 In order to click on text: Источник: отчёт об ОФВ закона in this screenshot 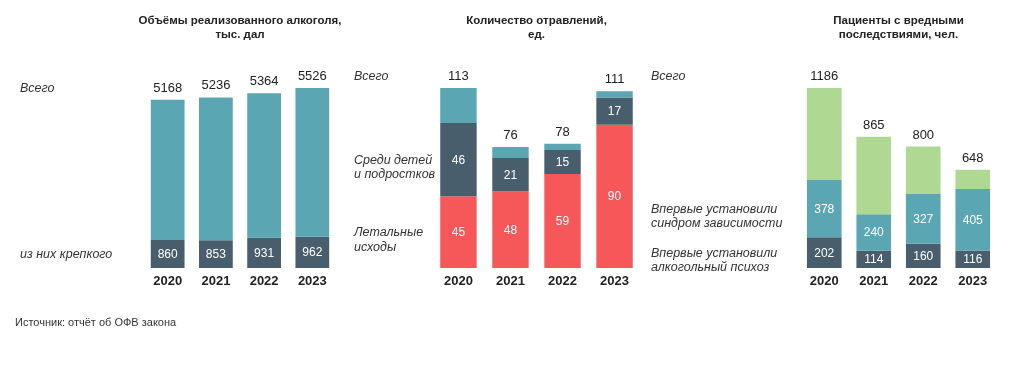, I will do `click(96, 322)`.